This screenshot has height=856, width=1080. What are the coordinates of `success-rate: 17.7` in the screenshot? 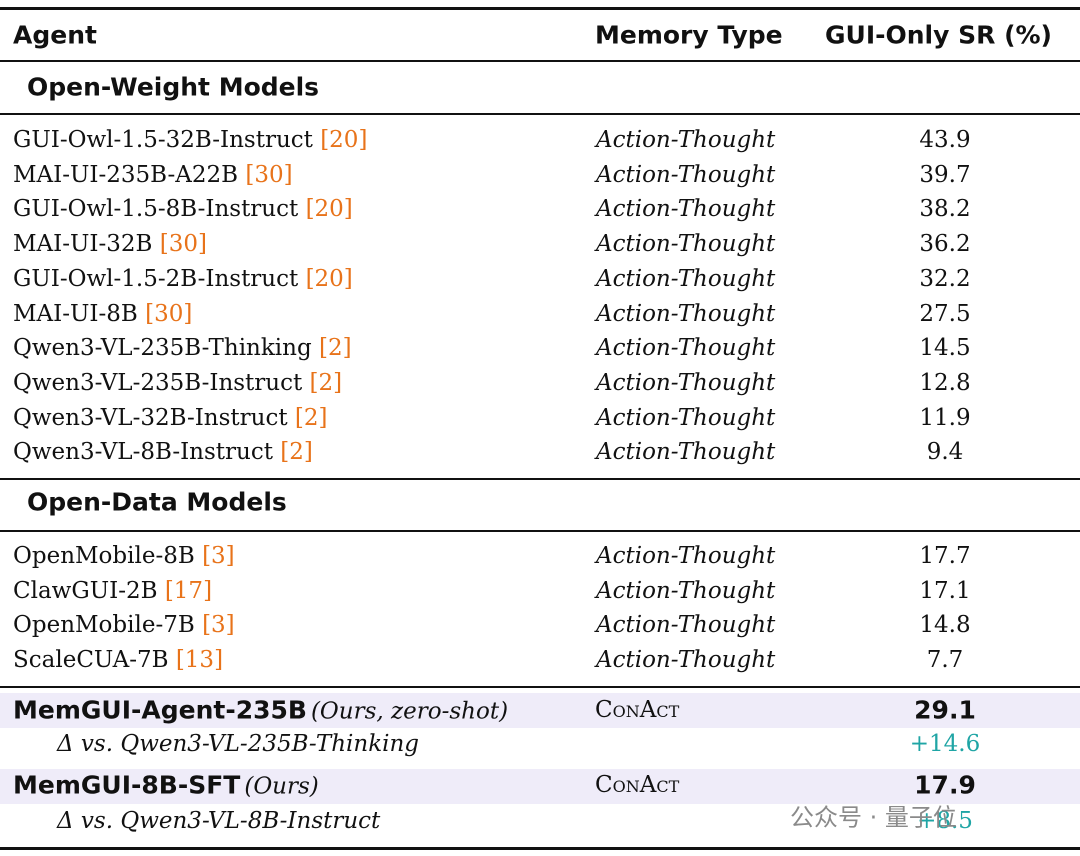 It's located at (945, 556).